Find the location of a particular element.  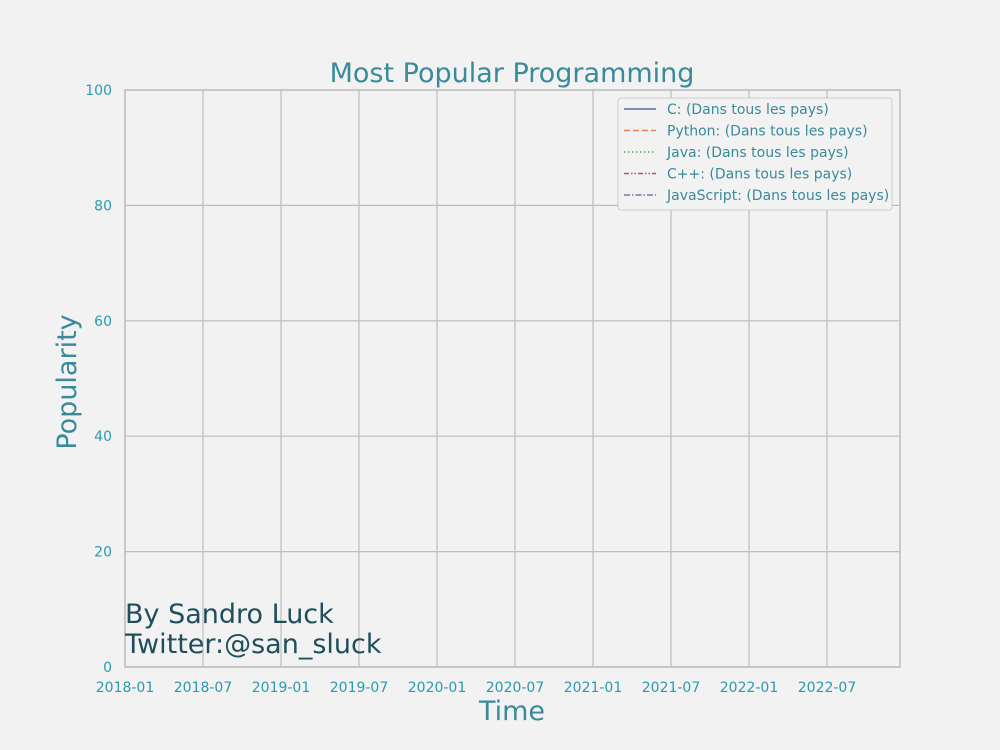

x-tick-label: 2018-01 is located at coordinates (125, 688).